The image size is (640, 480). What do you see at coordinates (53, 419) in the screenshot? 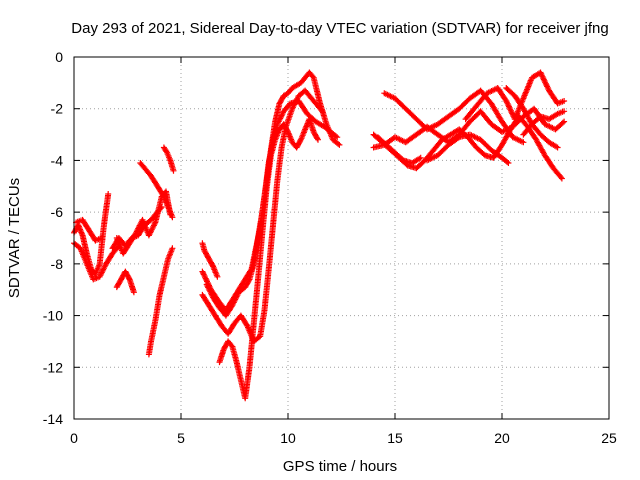
I see `y-tick-label: -14` at bounding box center [53, 419].